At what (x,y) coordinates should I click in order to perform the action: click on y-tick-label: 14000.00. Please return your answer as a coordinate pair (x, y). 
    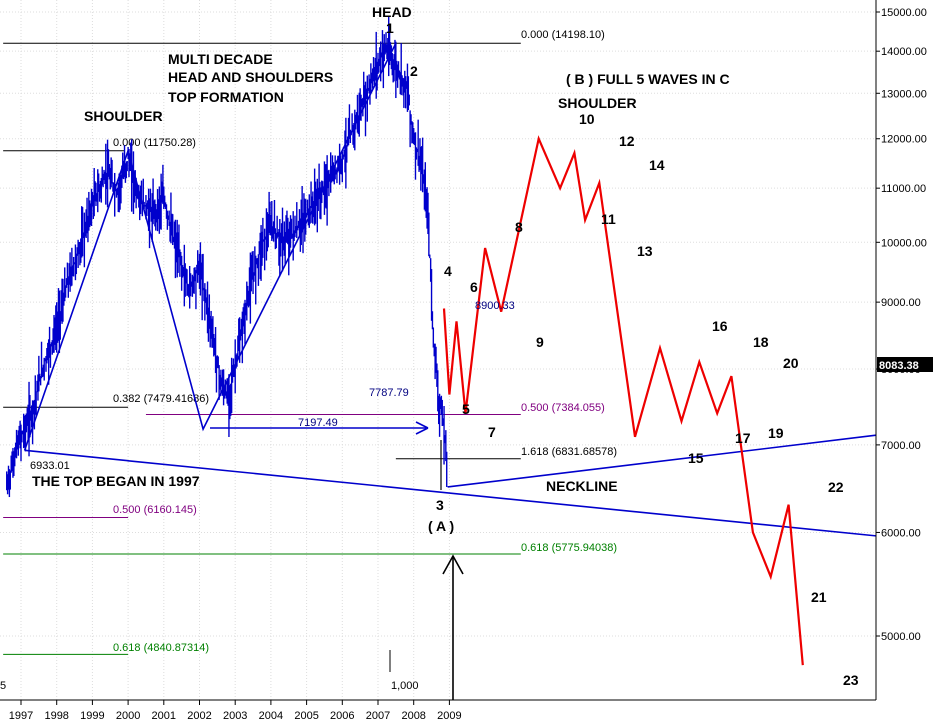
    Looking at the image, I should click on (904, 52).